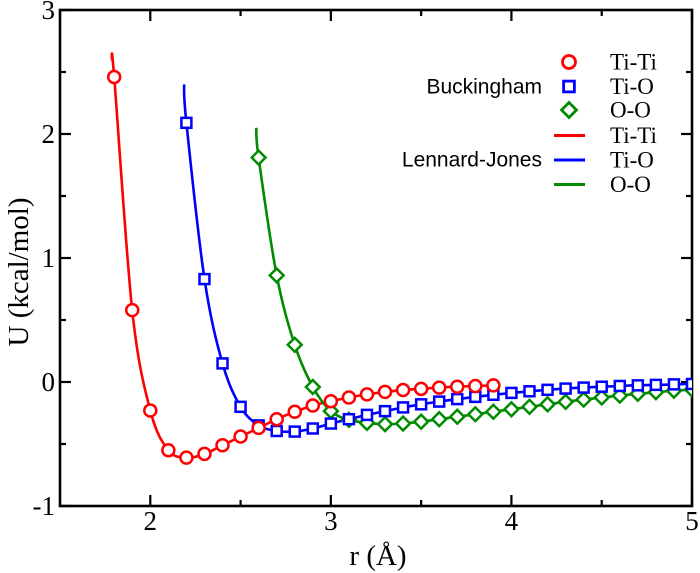 Image resolution: width=700 pixels, height=573 pixels. Describe the element at coordinates (569, 110) in the screenshot. I see `legend-diamond-swatch` at that location.